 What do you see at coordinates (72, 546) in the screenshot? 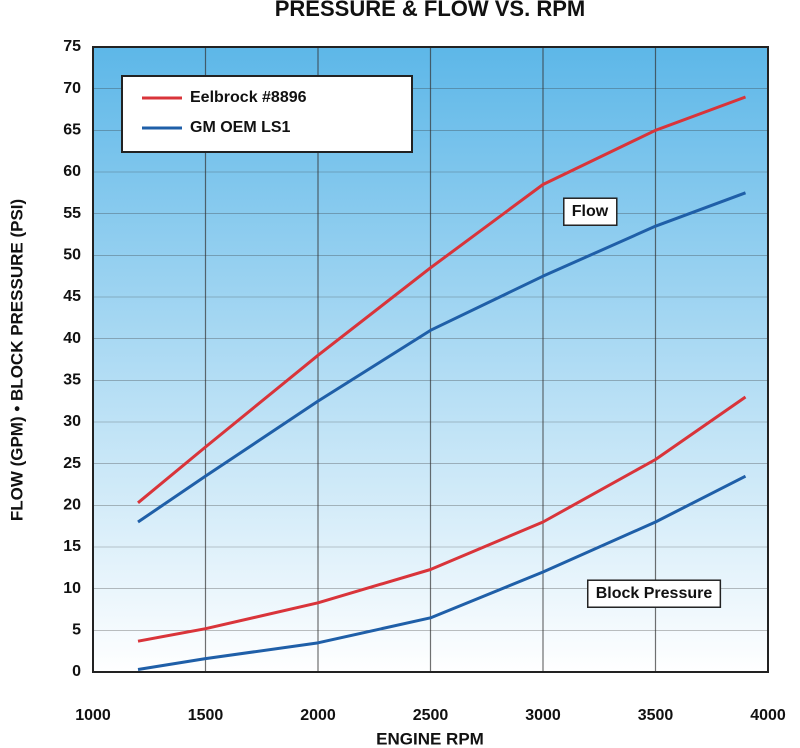
I see `y-tick-label: 15` at bounding box center [72, 546].